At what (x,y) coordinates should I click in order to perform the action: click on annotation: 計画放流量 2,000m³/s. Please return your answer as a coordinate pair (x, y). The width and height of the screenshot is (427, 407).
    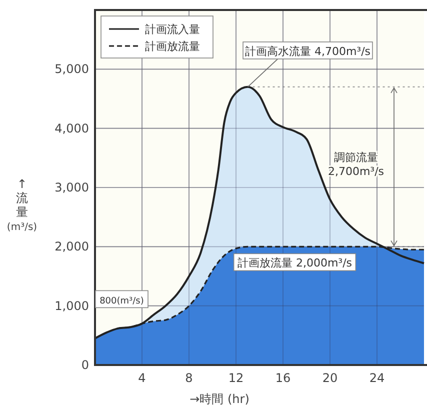
    Looking at the image, I should click on (294, 263).